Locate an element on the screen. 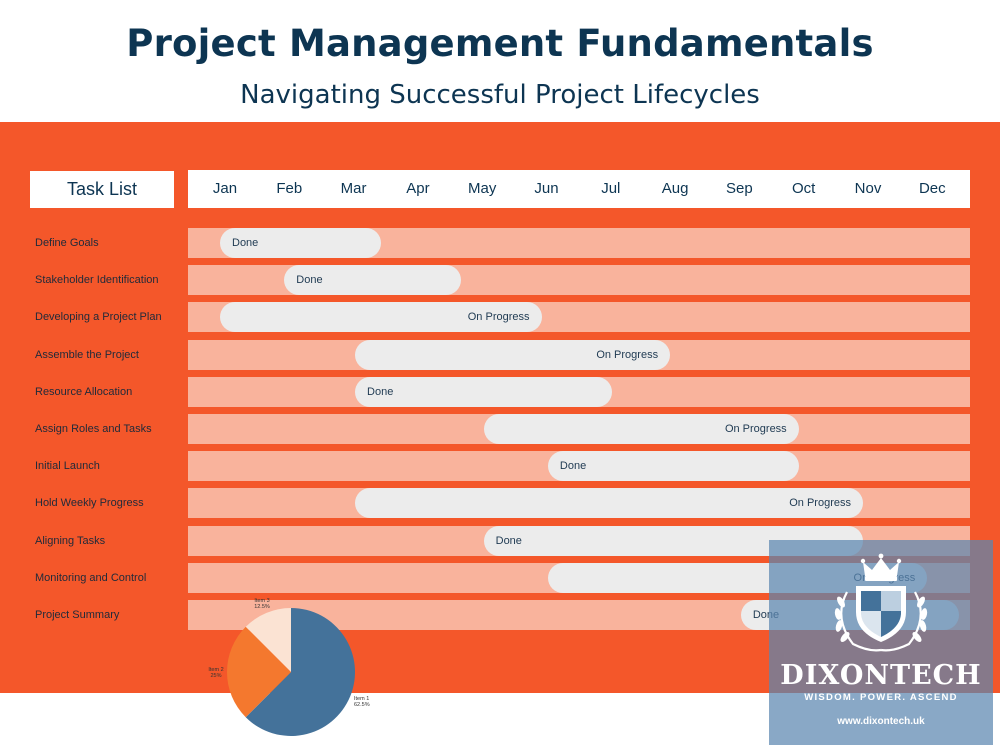 The height and width of the screenshot is (750, 1000). month-feb: Feb is located at coordinates (289, 188).